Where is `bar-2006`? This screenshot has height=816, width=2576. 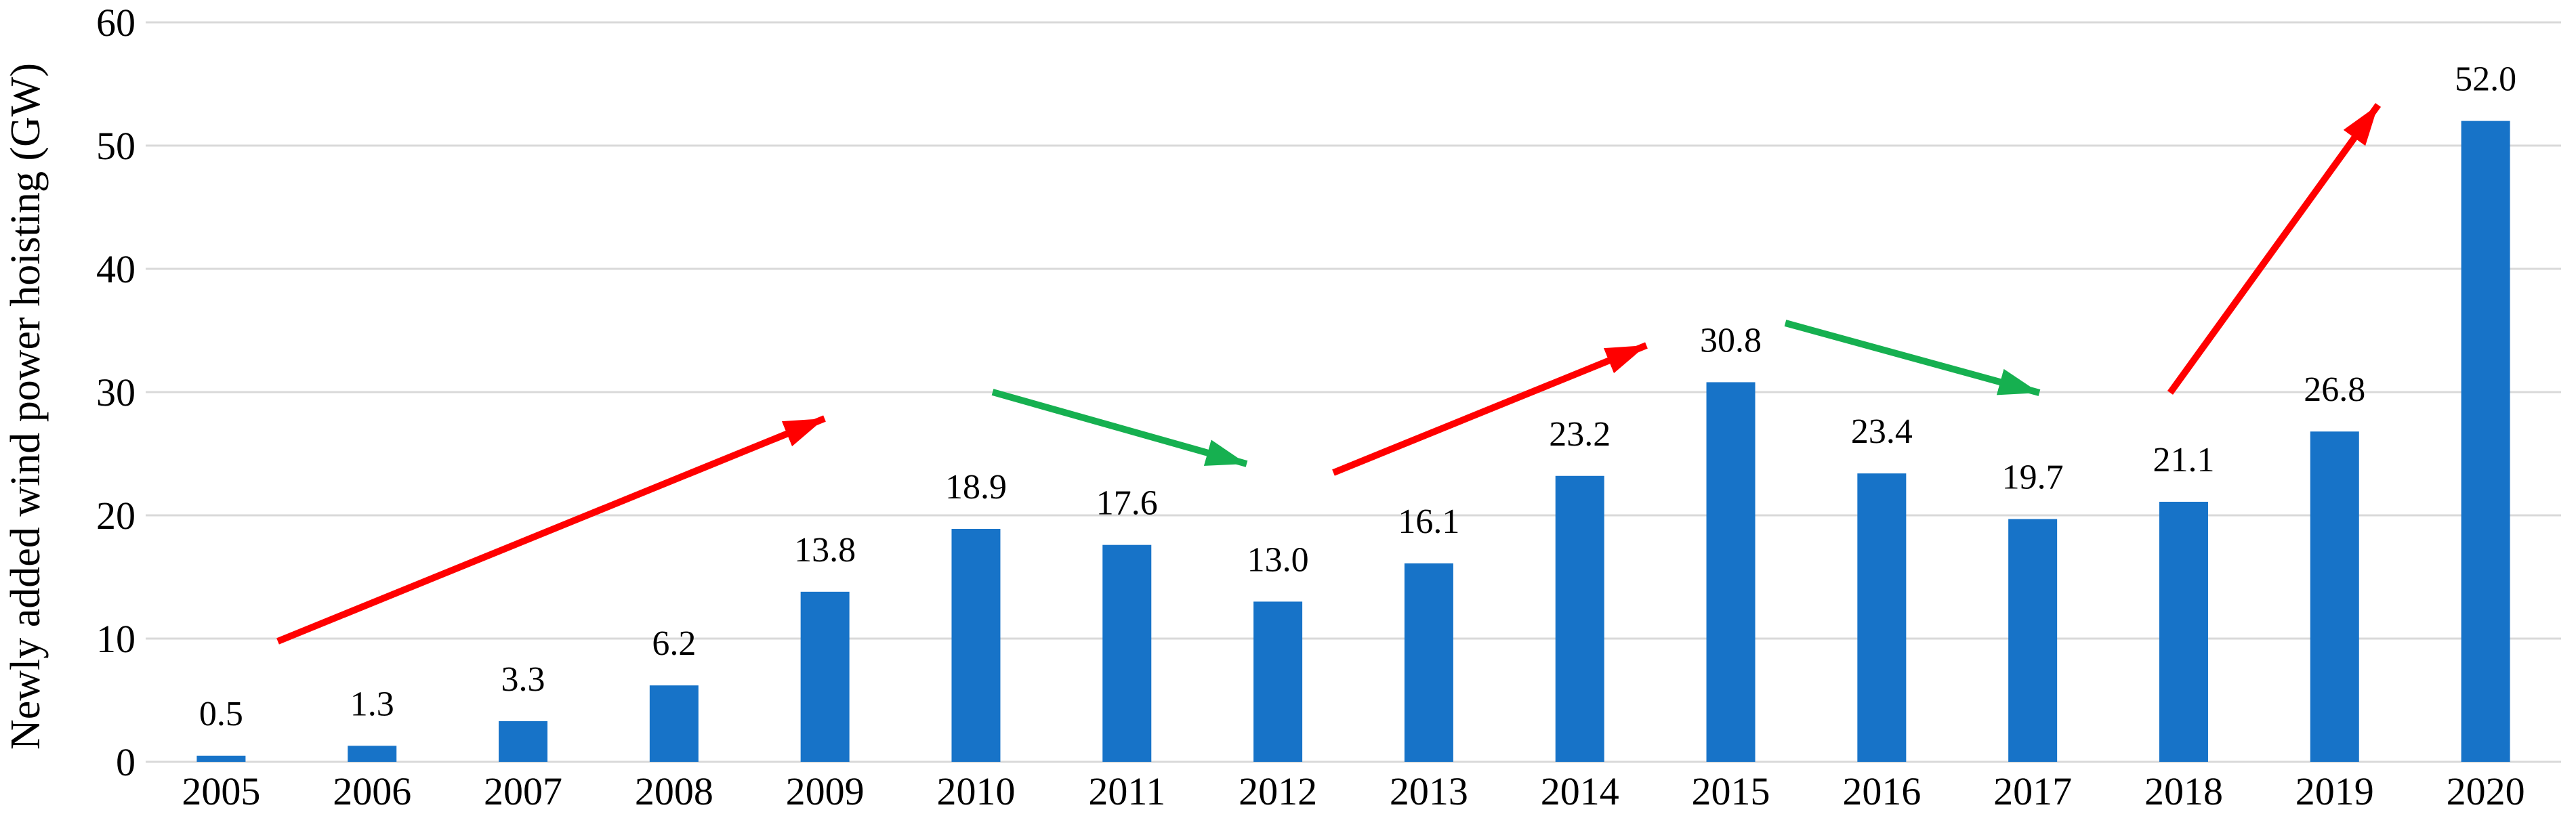
bar-2006 is located at coordinates (372, 754).